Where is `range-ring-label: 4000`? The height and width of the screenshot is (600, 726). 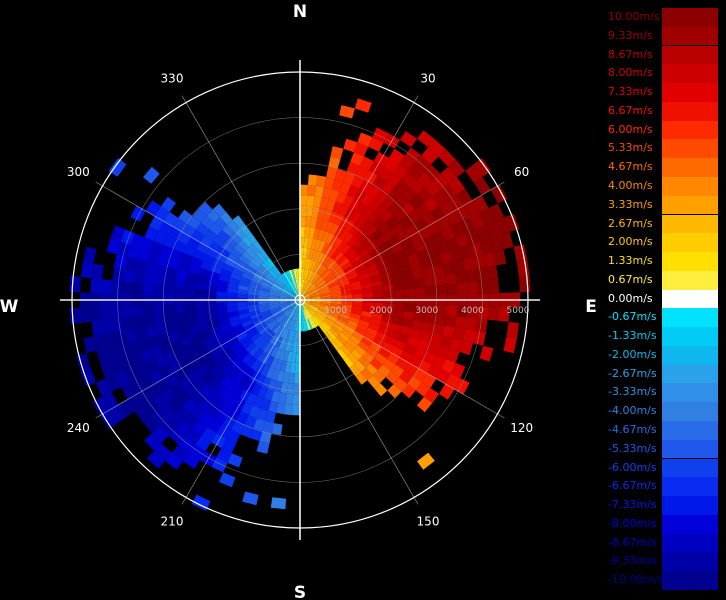 range-ring-label: 4000 is located at coordinates (472, 311).